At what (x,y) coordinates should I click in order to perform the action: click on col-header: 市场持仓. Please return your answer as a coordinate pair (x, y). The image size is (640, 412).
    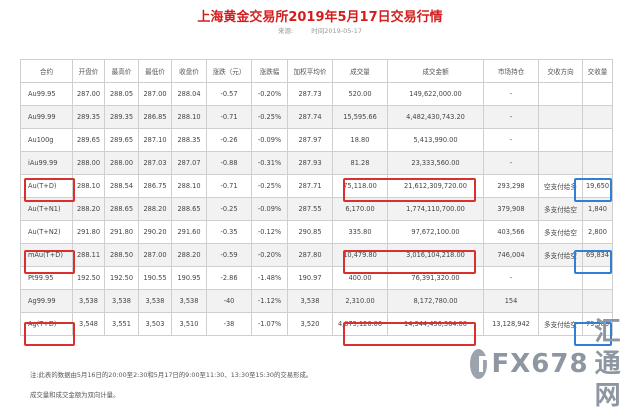
    Looking at the image, I should click on (511, 71).